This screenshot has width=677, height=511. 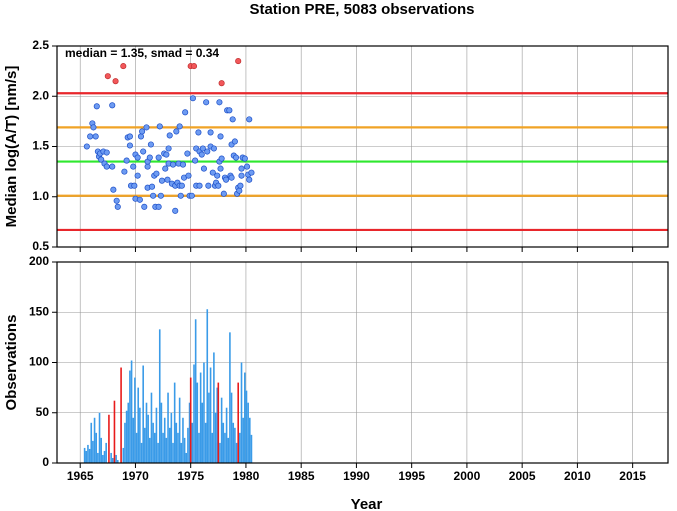 What do you see at coordinates (356, 476) in the screenshot?
I see `x-tick-label: 1990` at bounding box center [356, 476].